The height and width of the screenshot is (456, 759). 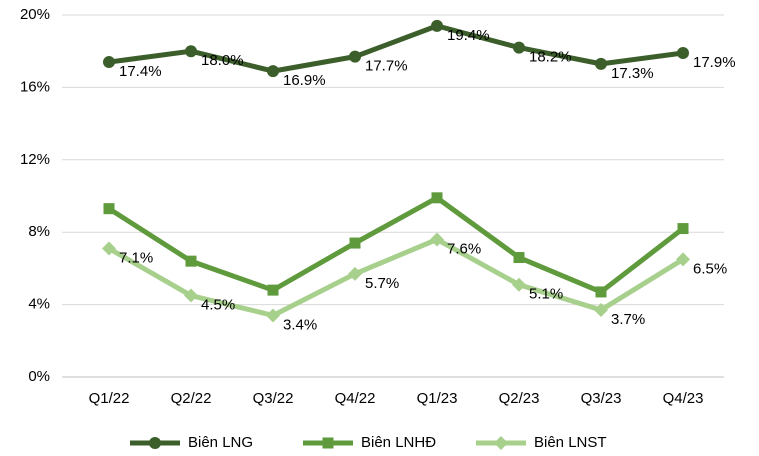 I want to click on x-tick-label: Q1/23, so click(x=437, y=398).